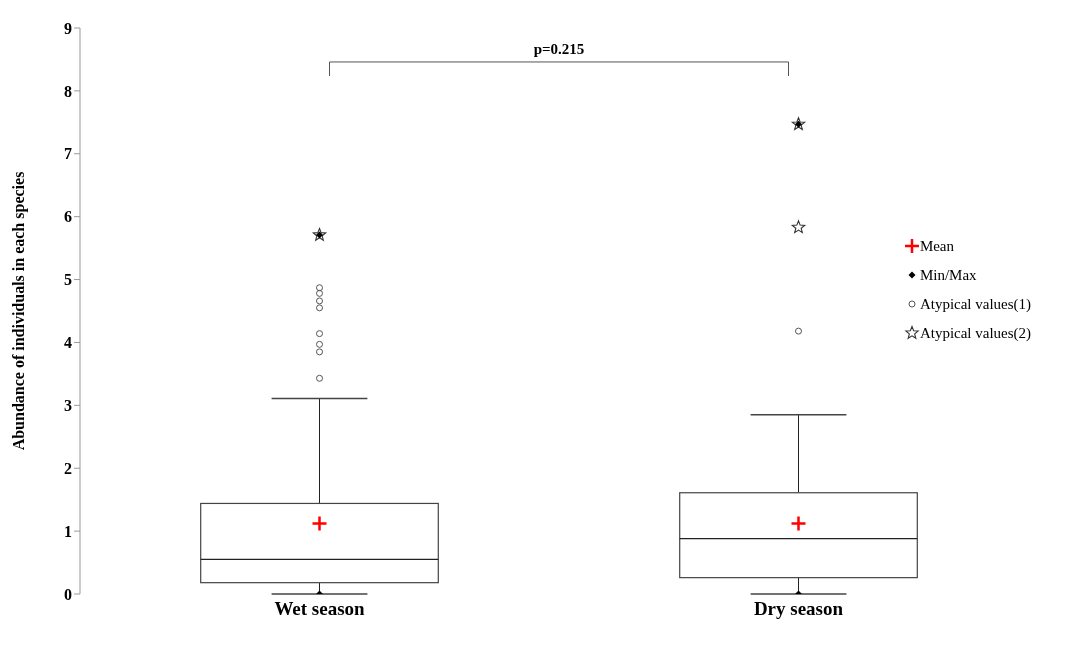 This screenshot has height=650, width=1067. Describe the element at coordinates (798, 609) in the screenshot. I see `x-tick-label: Dry season` at that location.